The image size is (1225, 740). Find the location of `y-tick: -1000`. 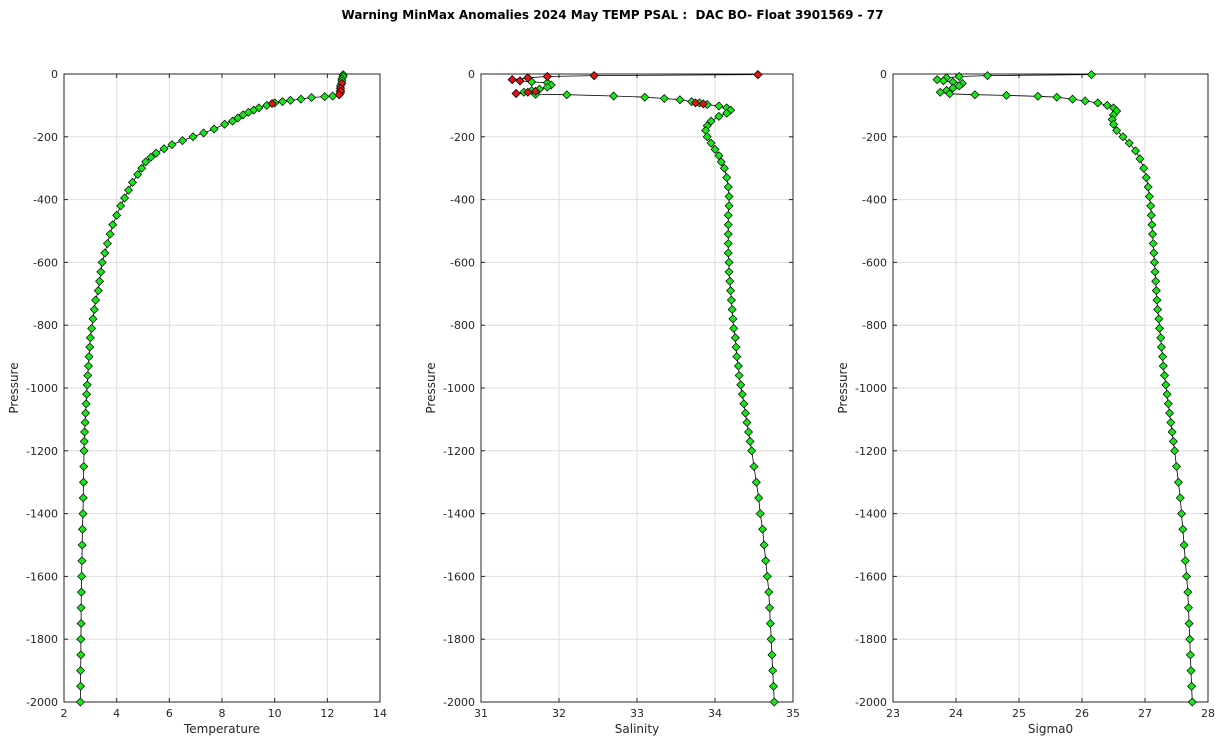

y-tick: -1000 is located at coordinates (618, 388).